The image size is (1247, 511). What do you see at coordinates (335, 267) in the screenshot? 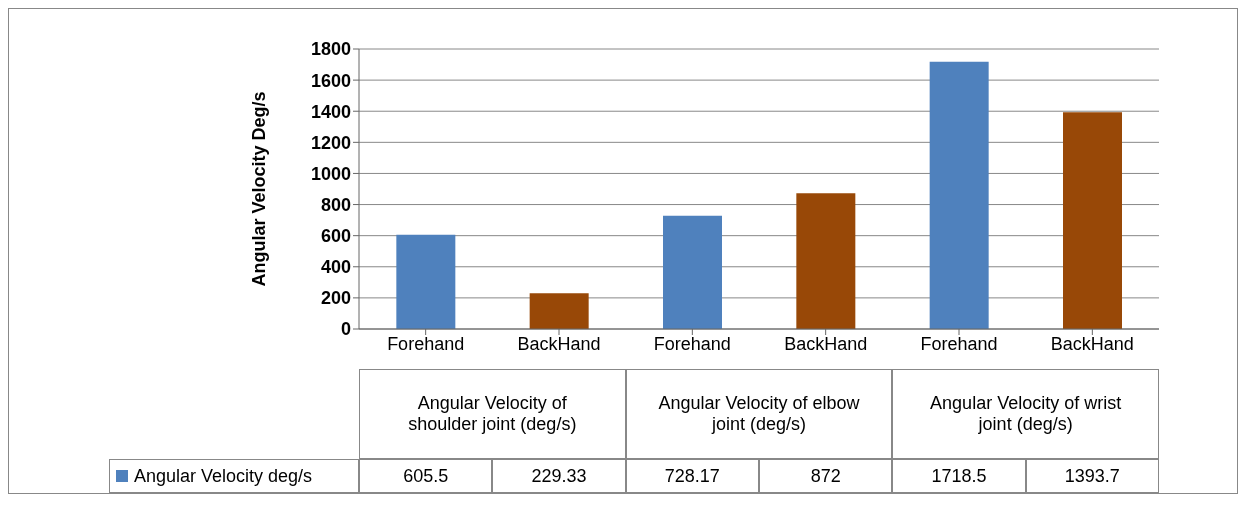
I see `y-tick-label: 400` at bounding box center [335, 267].